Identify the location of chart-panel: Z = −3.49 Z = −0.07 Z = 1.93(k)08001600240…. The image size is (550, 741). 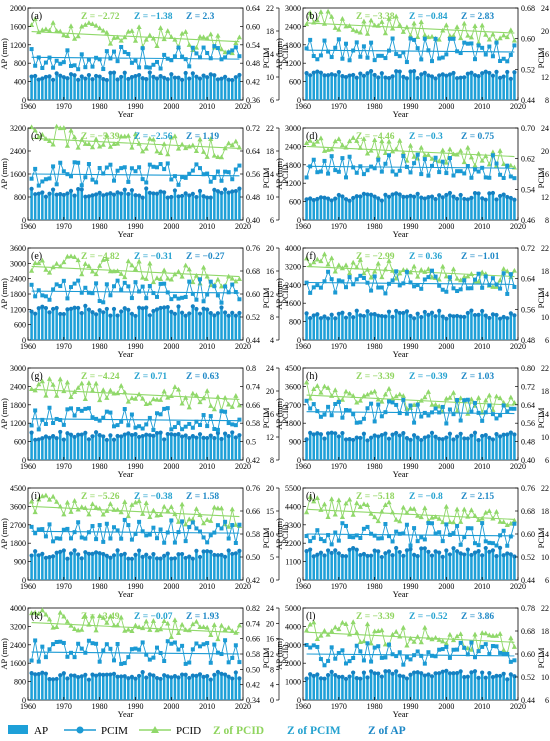
(145, 661).